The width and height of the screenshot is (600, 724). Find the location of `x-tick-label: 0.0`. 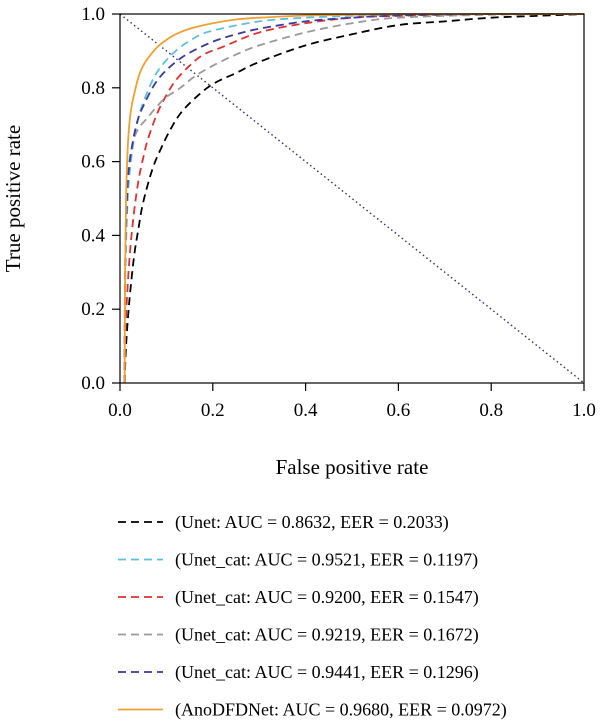

x-tick-label: 0.0 is located at coordinates (120, 410).